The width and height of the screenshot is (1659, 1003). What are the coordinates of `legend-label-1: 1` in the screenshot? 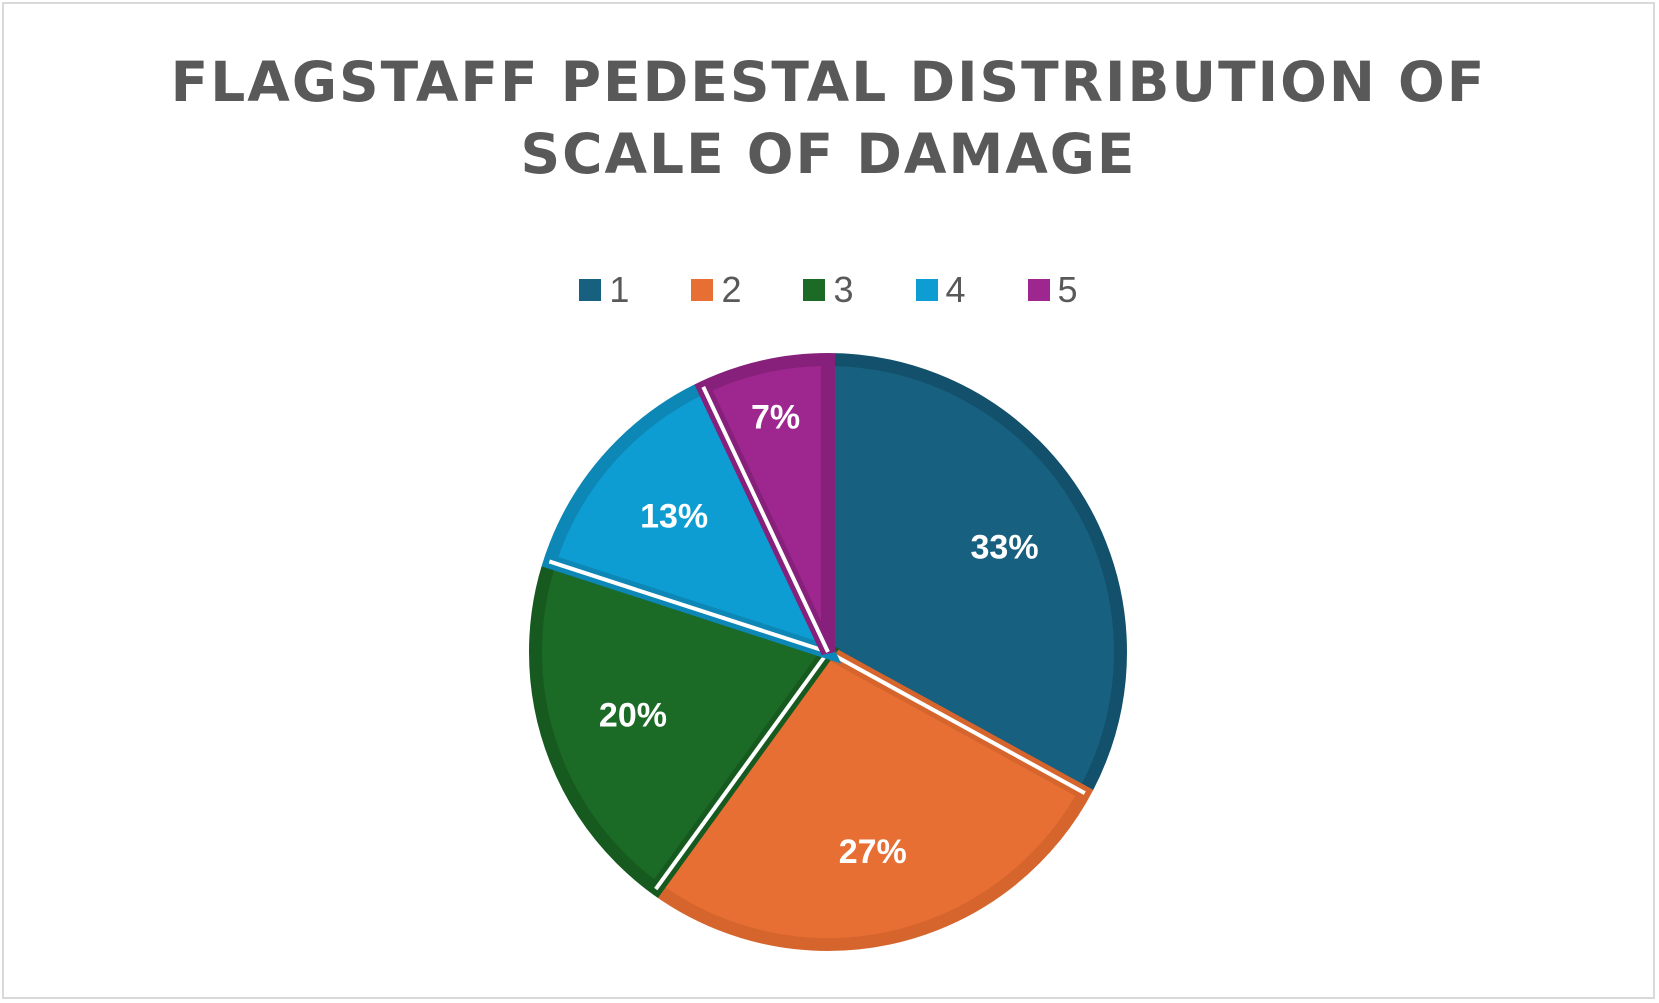 It's located at (619, 289).